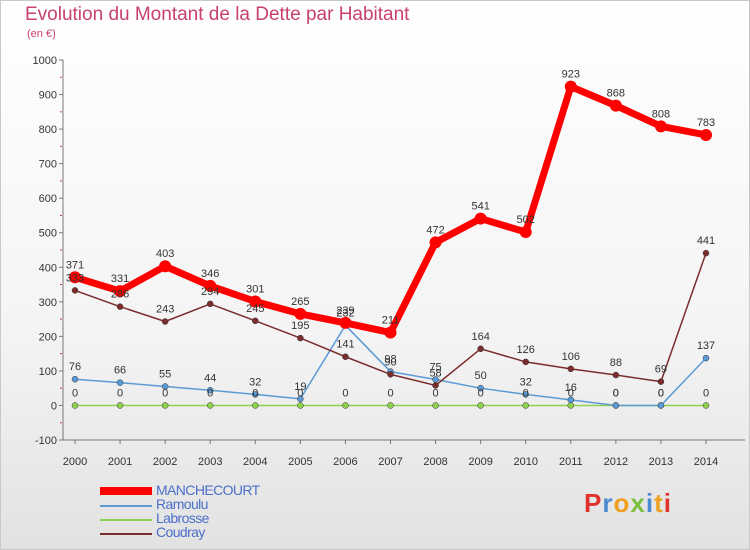 This screenshot has height=550, width=750. What do you see at coordinates (210, 274) in the screenshot?
I see `data-label: 346` at bounding box center [210, 274].